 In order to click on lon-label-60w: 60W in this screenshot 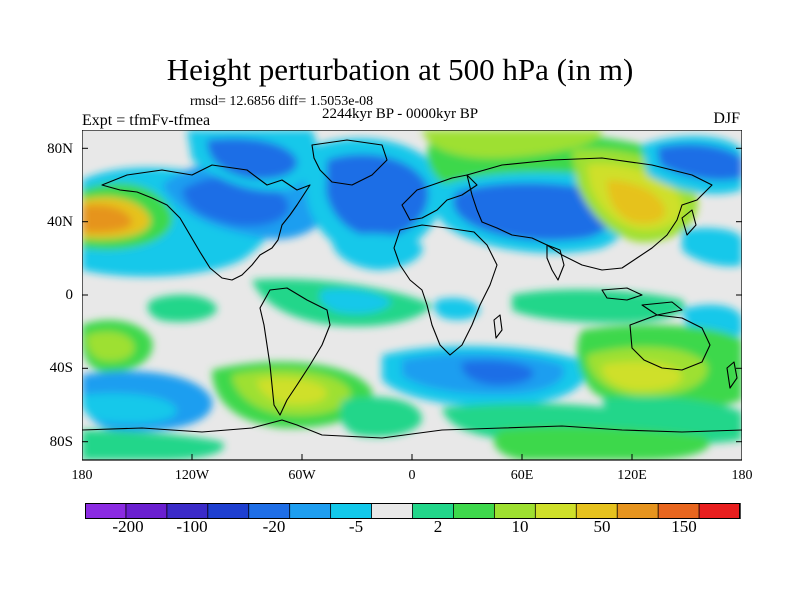, I will do `click(302, 475)`.